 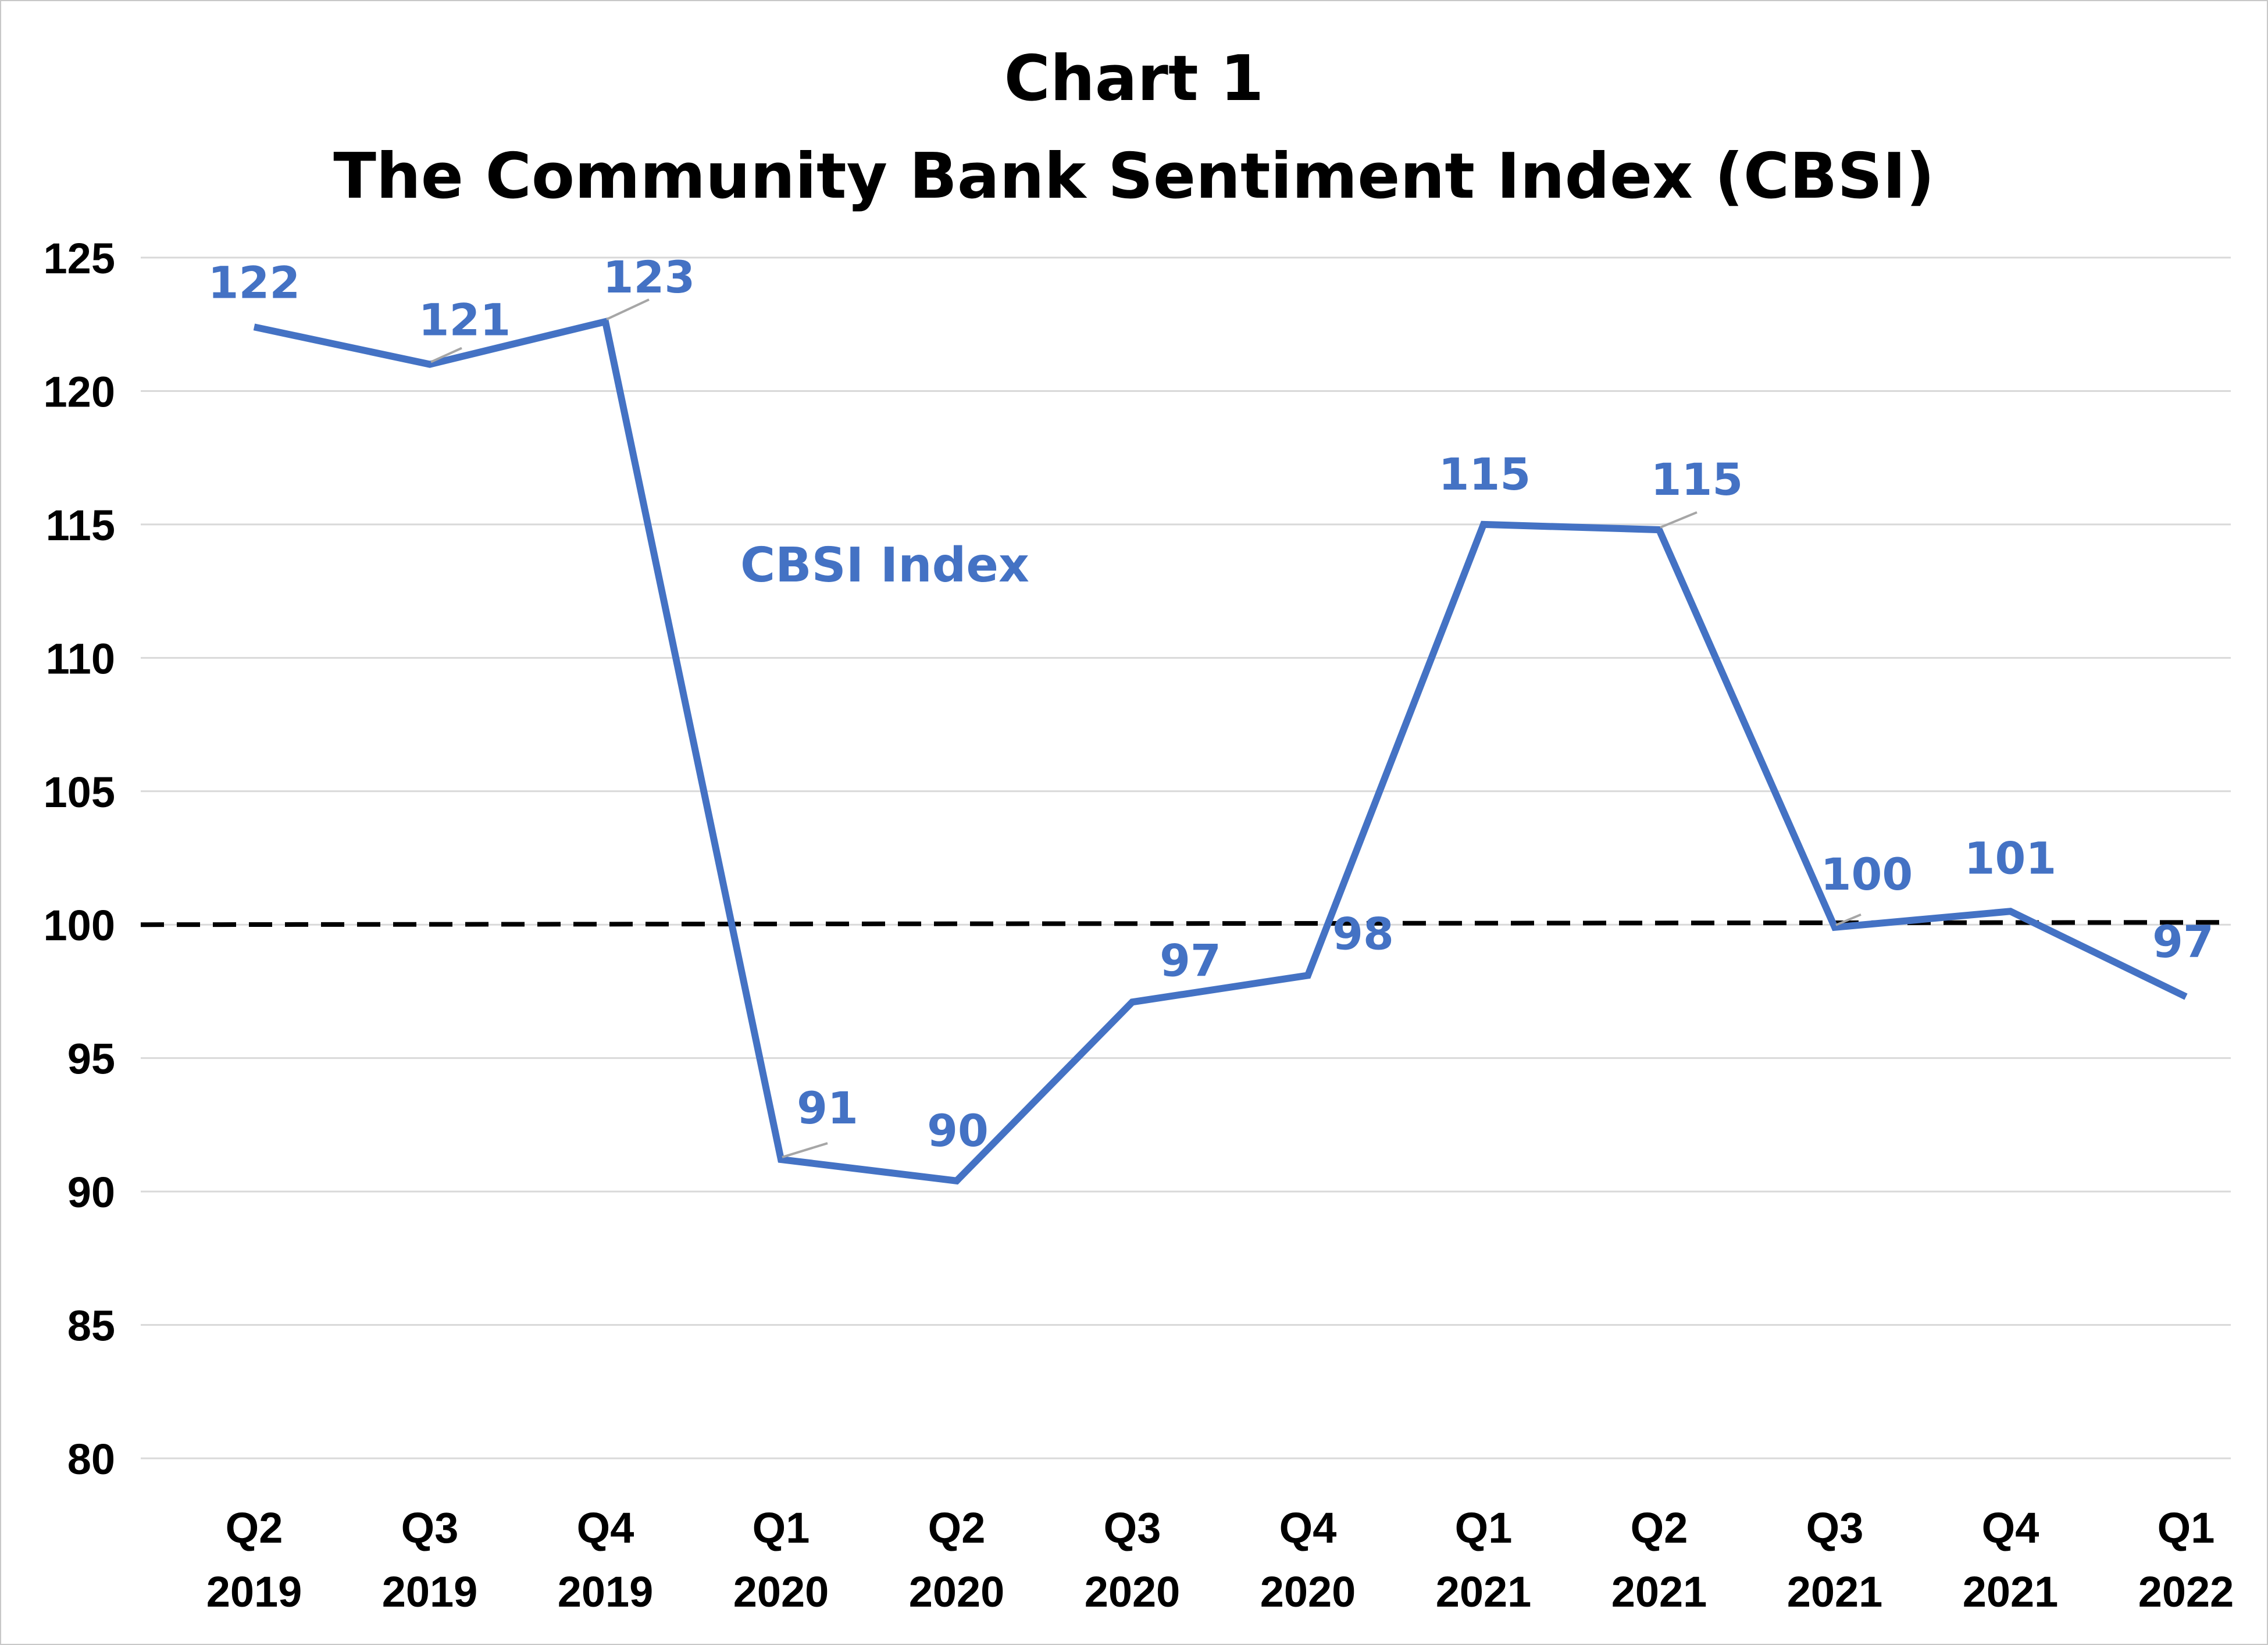 I want to click on y-tick-label-90: 90, so click(x=91, y=1192).